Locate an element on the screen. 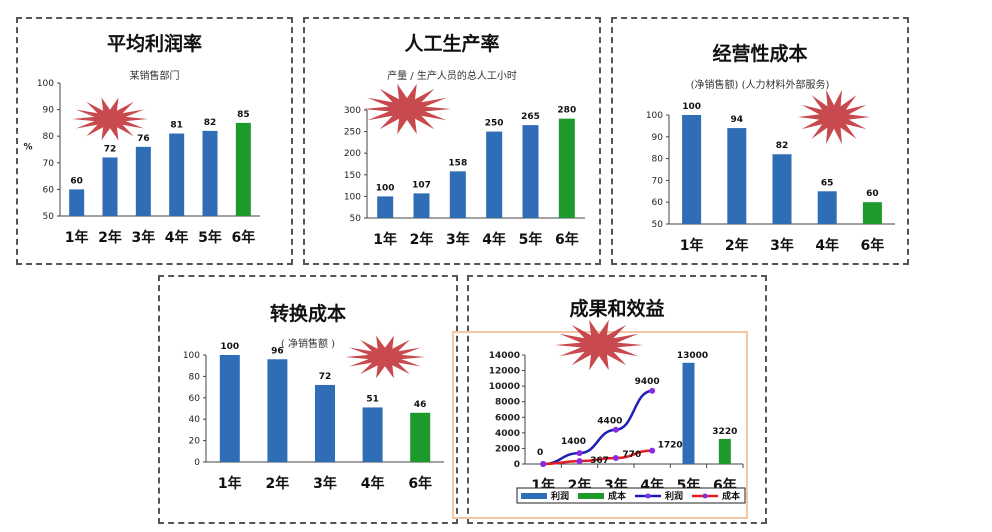 This screenshot has height=532, width=992. data-label: 51 is located at coordinates (372, 399).